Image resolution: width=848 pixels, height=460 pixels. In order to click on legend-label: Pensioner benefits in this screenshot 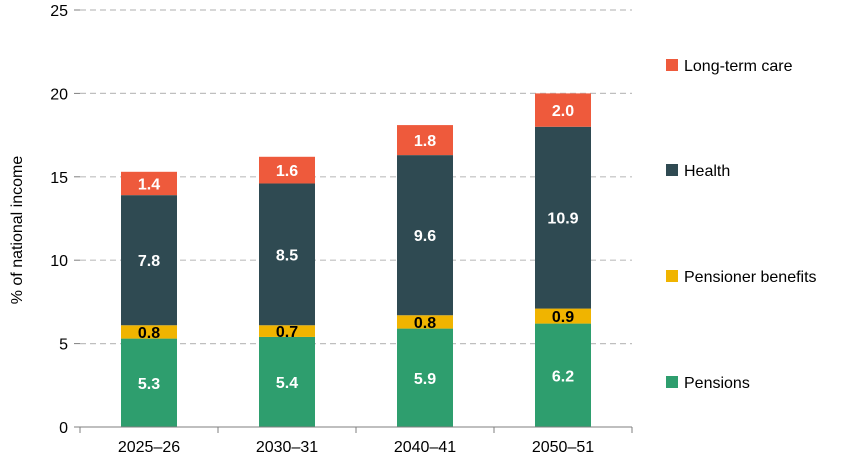, I will do `click(750, 277)`.